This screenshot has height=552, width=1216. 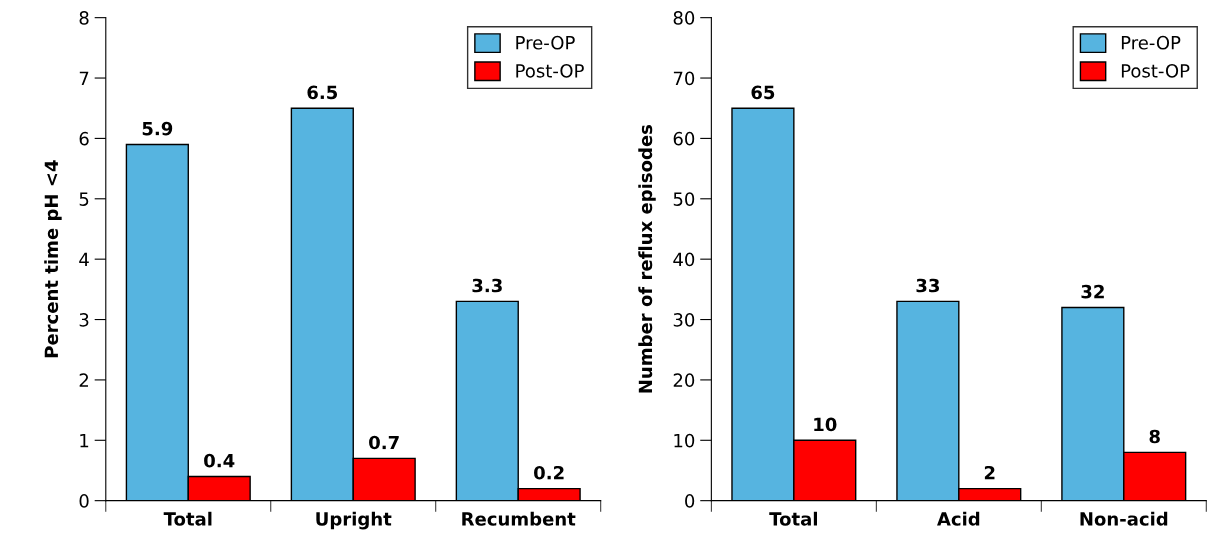 What do you see at coordinates (322, 92) in the screenshot?
I see `data-label: 6.5` at bounding box center [322, 92].